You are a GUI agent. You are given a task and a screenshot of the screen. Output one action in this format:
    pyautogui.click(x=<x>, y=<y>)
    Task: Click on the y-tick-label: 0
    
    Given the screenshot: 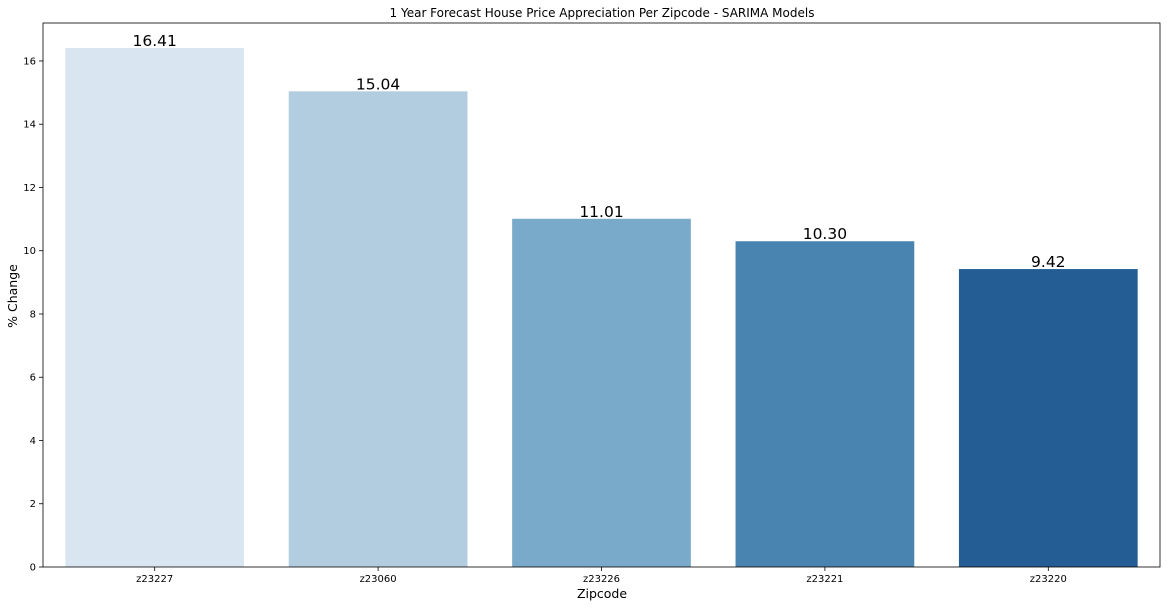 What is the action you would take?
    pyautogui.click(x=33, y=568)
    